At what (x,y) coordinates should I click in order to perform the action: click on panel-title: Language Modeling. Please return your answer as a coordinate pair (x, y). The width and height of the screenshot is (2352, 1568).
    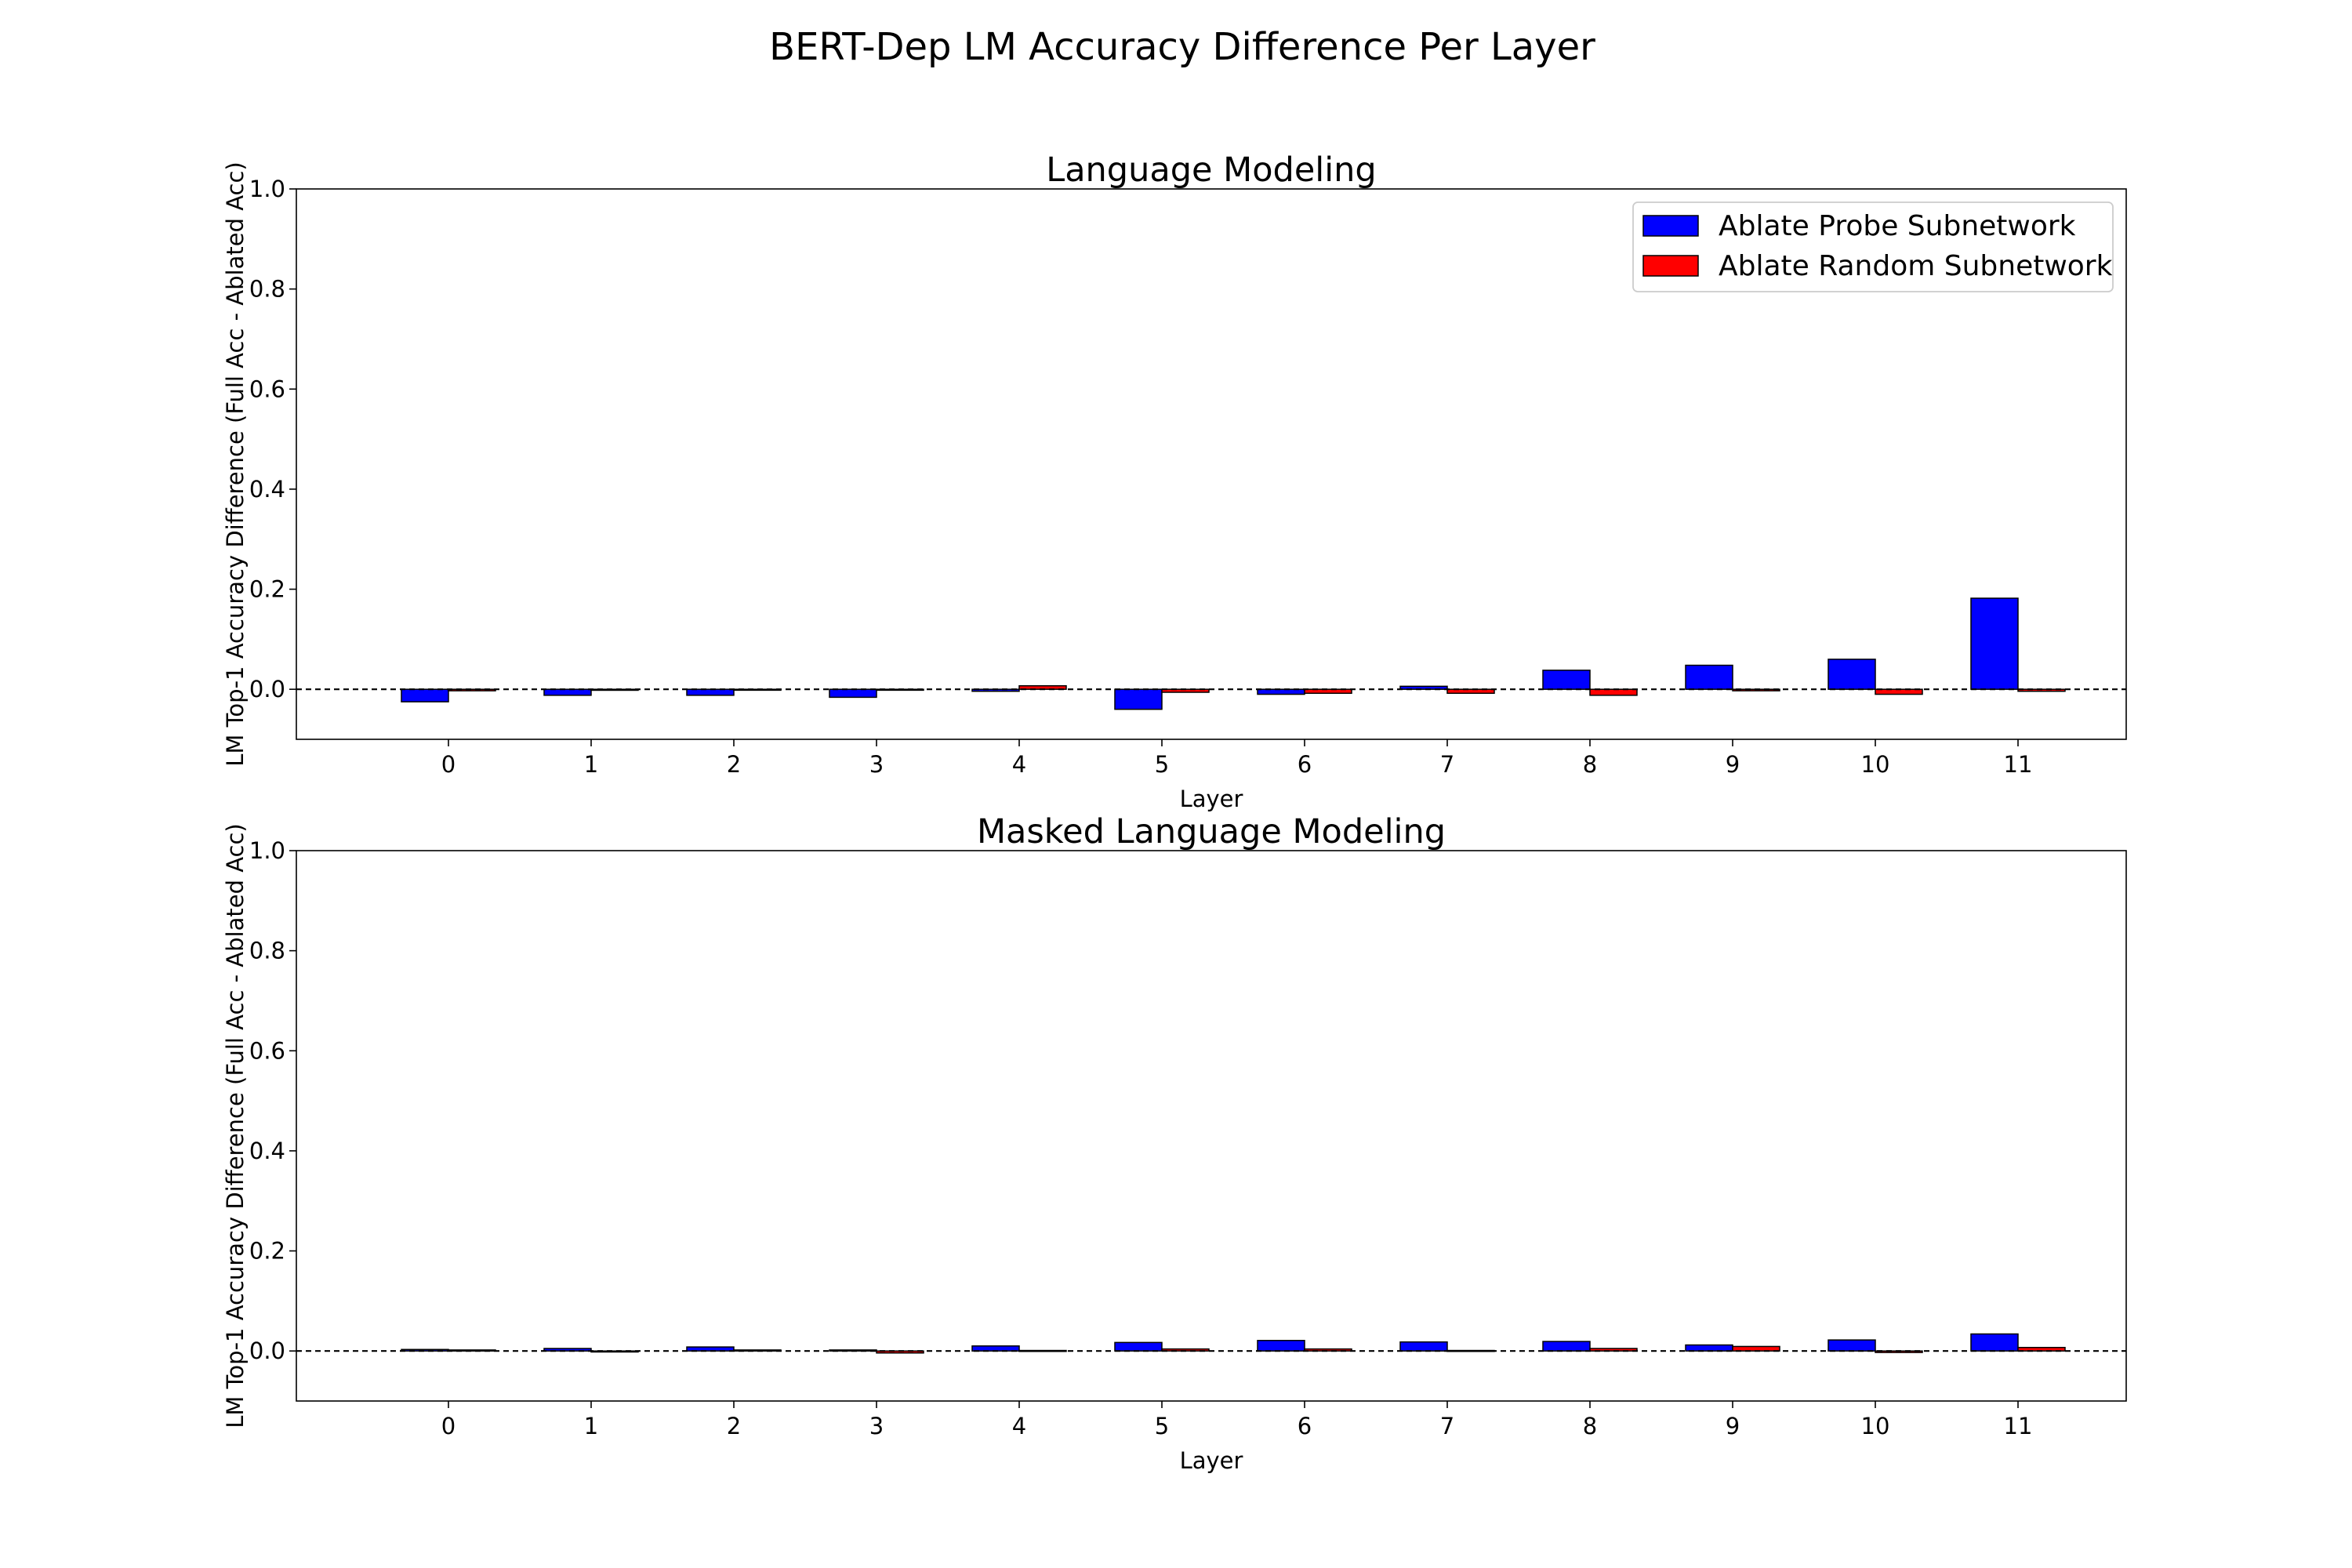
    Looking at the image, I should click on (1211, 170).